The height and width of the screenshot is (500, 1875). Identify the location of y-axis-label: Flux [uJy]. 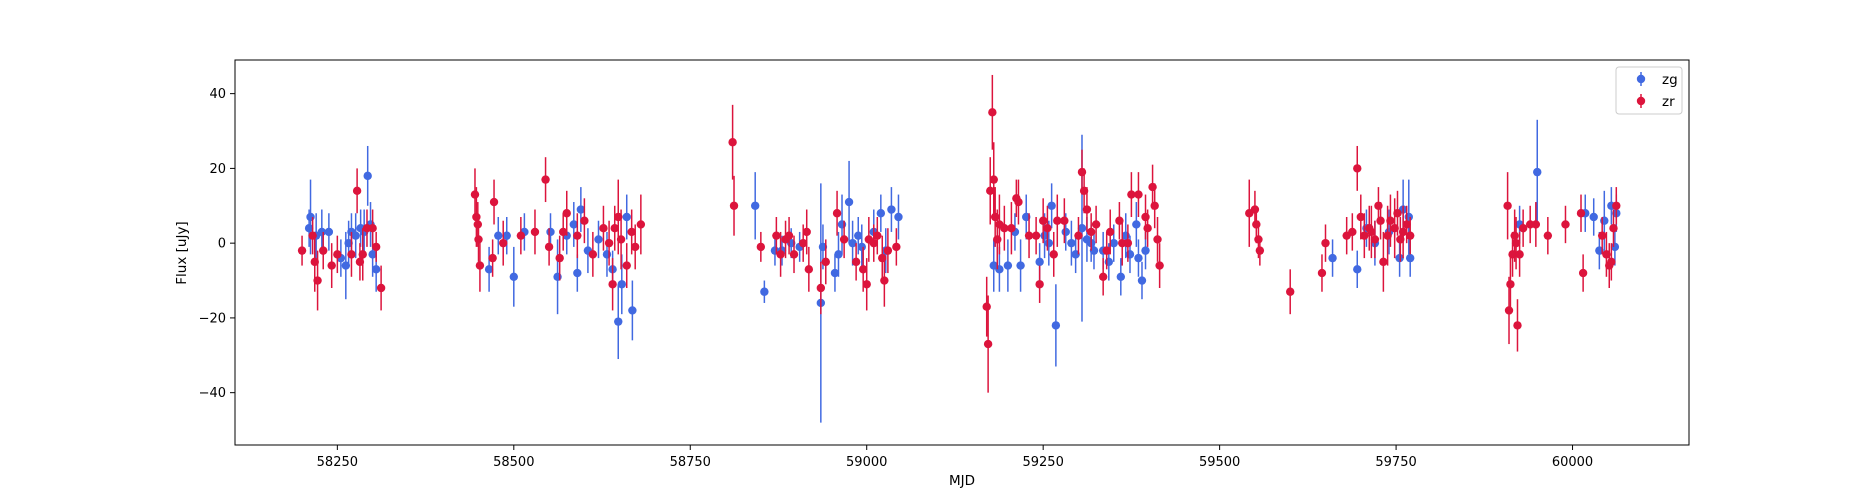
(182, 252).